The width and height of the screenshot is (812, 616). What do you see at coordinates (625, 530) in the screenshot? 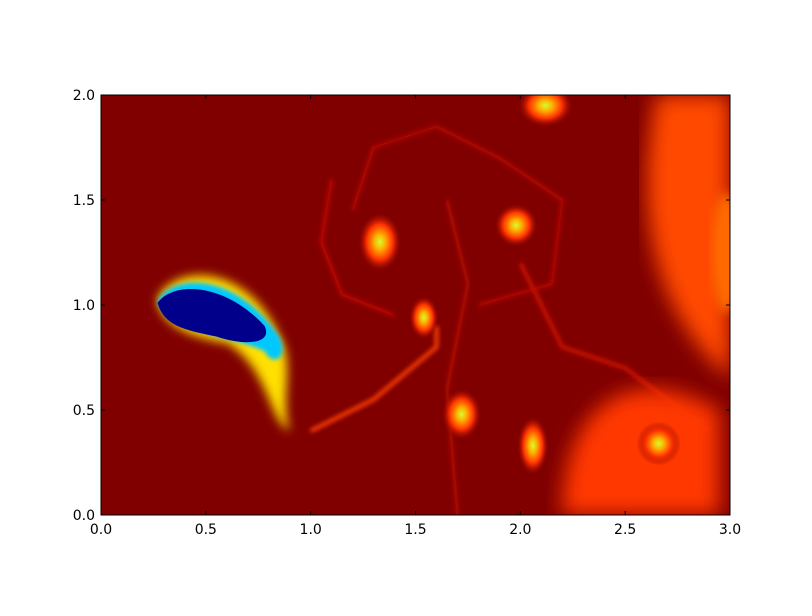
I see `x-tick-label: 2.5` at bounding box center [625, 530].